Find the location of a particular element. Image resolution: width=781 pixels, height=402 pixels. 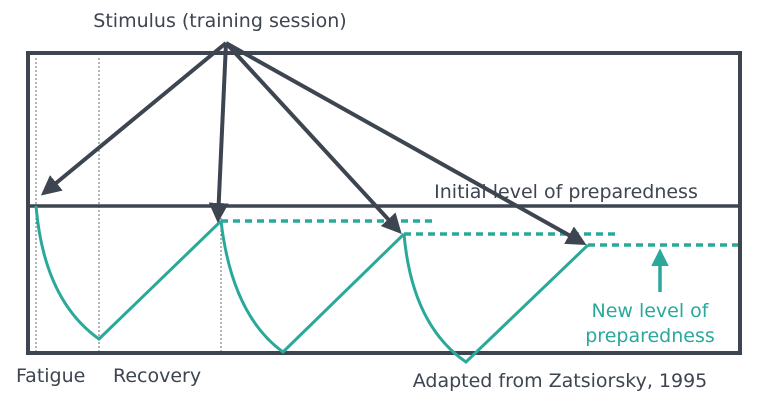

source-citation: Adapted from Zatsiorsky, 1995 is located at coordinates (560, 381).